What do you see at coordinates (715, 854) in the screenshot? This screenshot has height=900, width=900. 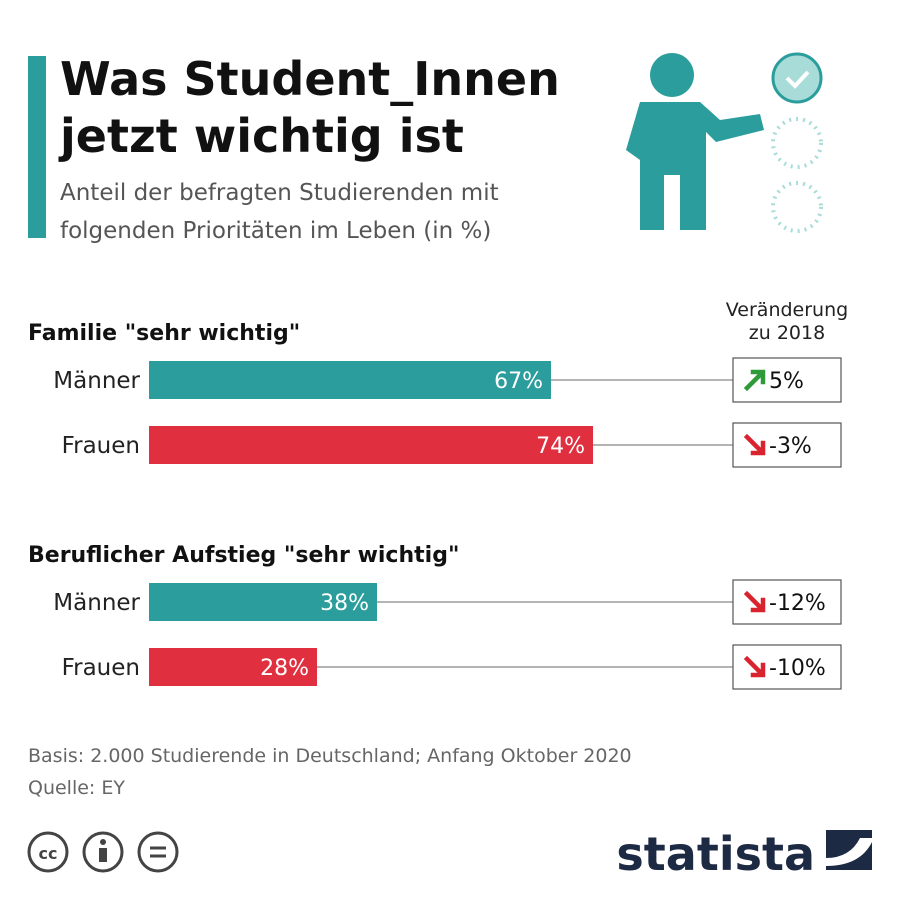 I see `brand: statista` at bounding box center [715, 854].